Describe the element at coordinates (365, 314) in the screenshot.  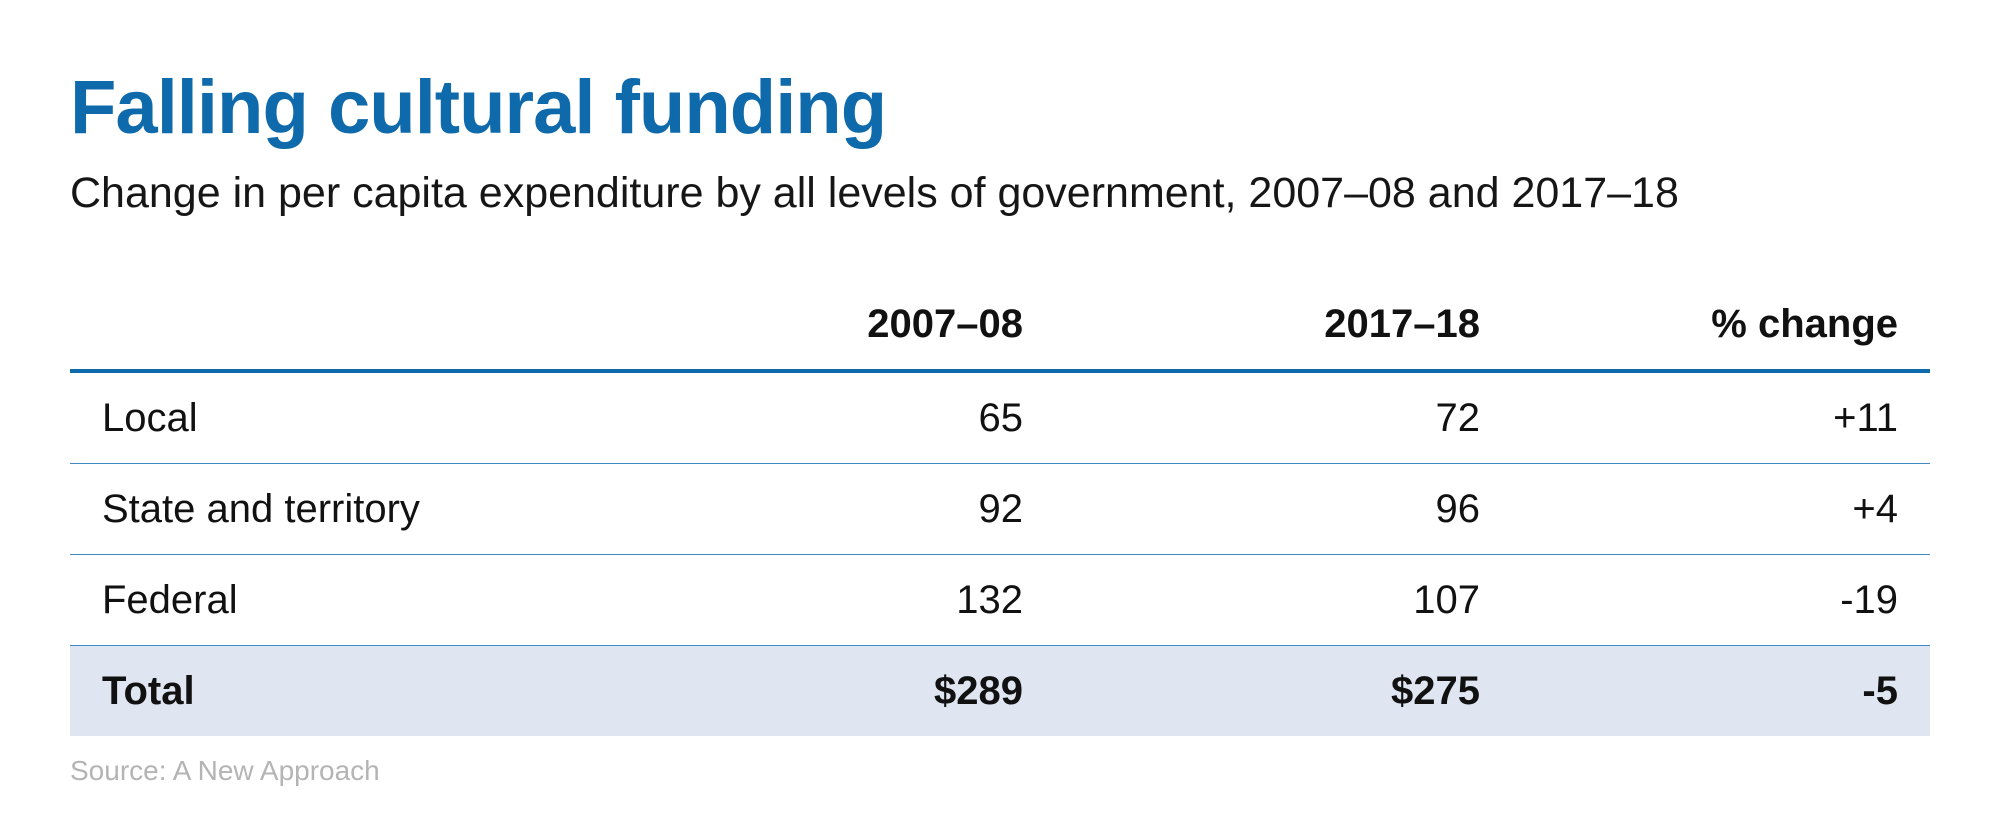
I see `column-header-label` at that location.